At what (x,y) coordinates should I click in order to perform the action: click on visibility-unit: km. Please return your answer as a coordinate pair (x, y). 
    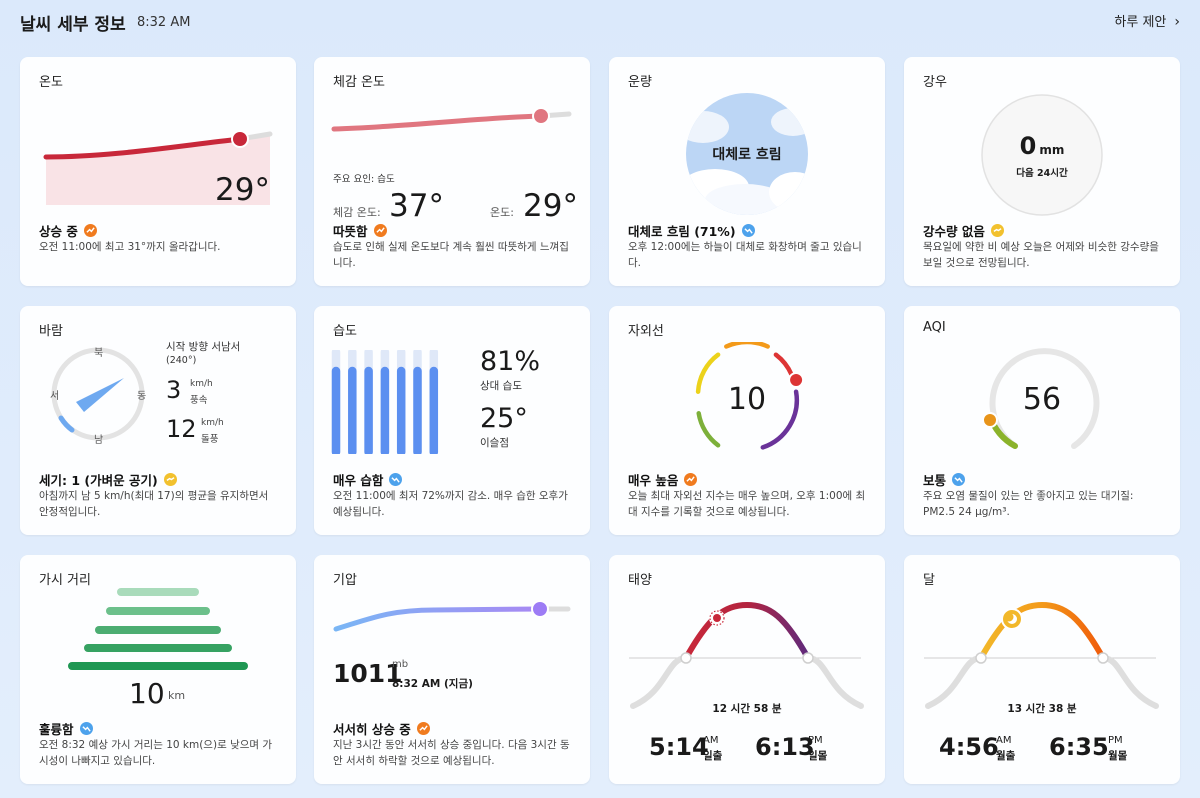
    Looking at the image, I should click on (177, 695).